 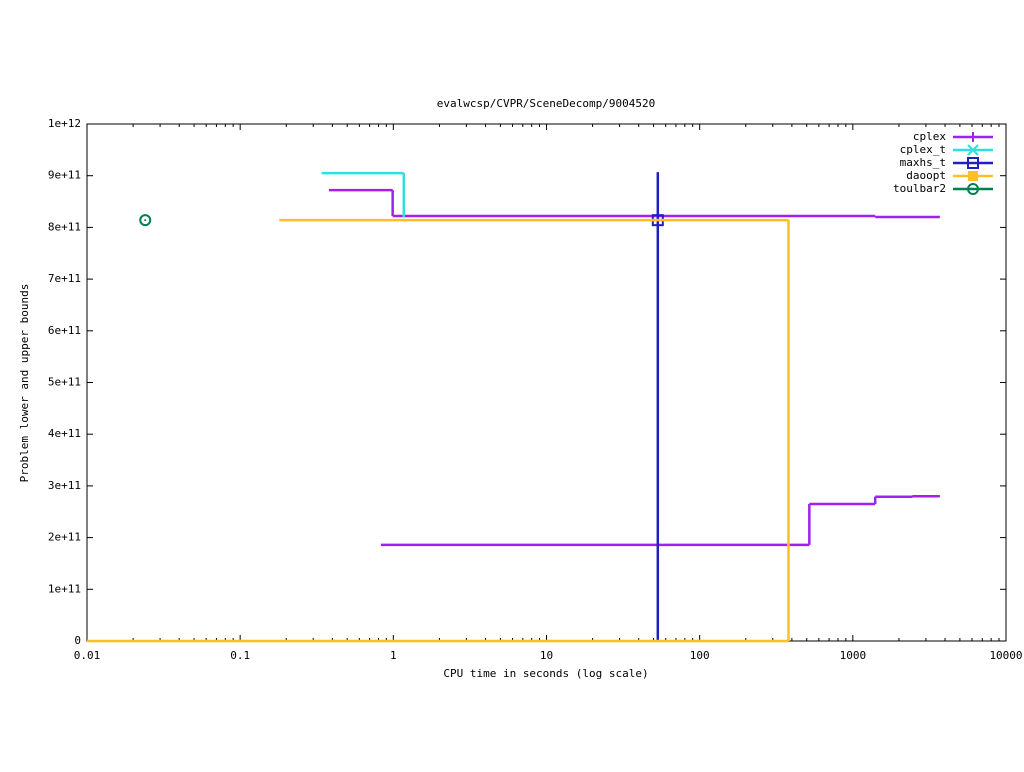 What do you see at coordinates (393, 655) in the screenshot?
I see `x-tick-label: 1` at bounding box center [393, 655].